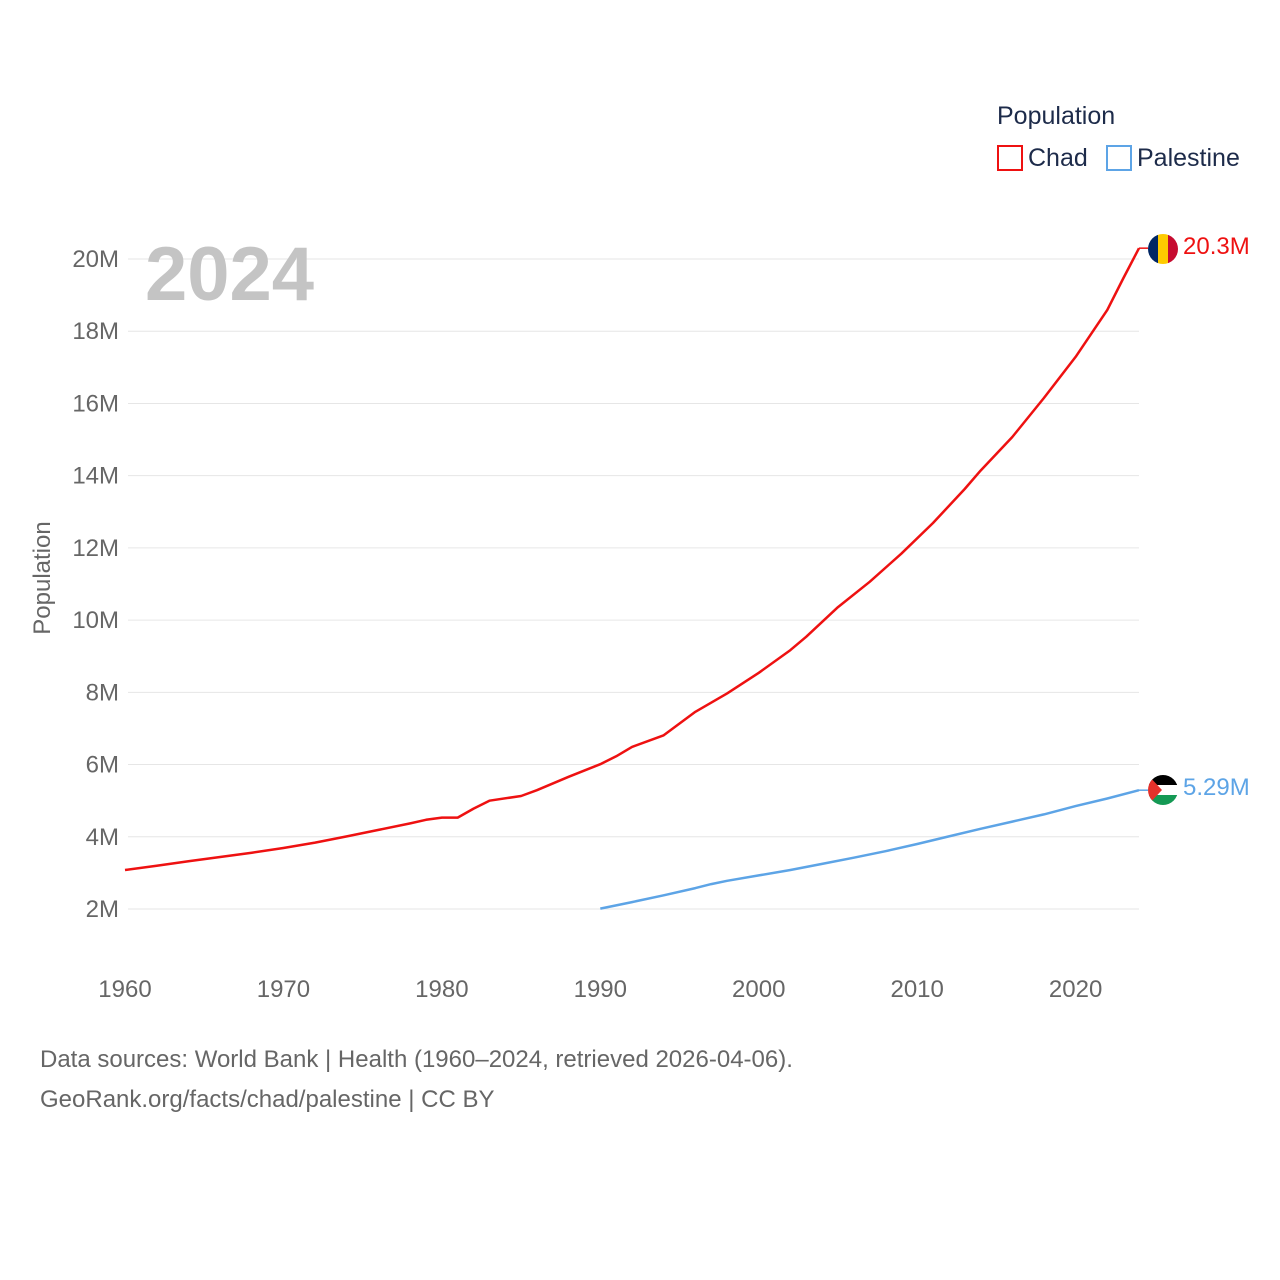  What do you see at coordinates (229, 274) in the screenshot?
I see `year-display: 2024` at bounding box center [229, 274].